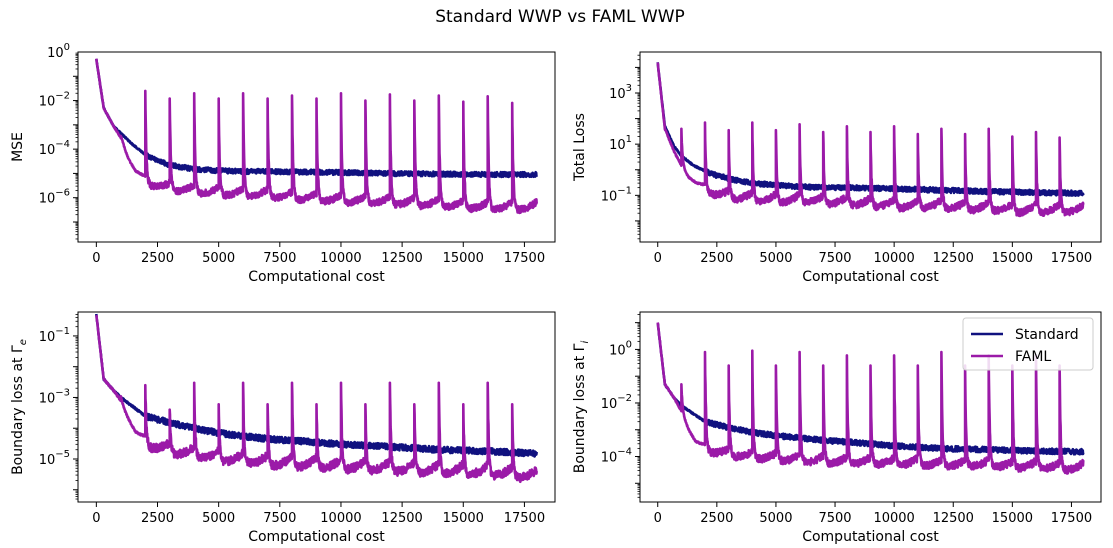 The height and width of the screenshot is (548, 1113). What do you see at coordinates (1033, 357) in the screenshot?
I see `legend-label-faml: FAML` at bounding box center [1033, 357].